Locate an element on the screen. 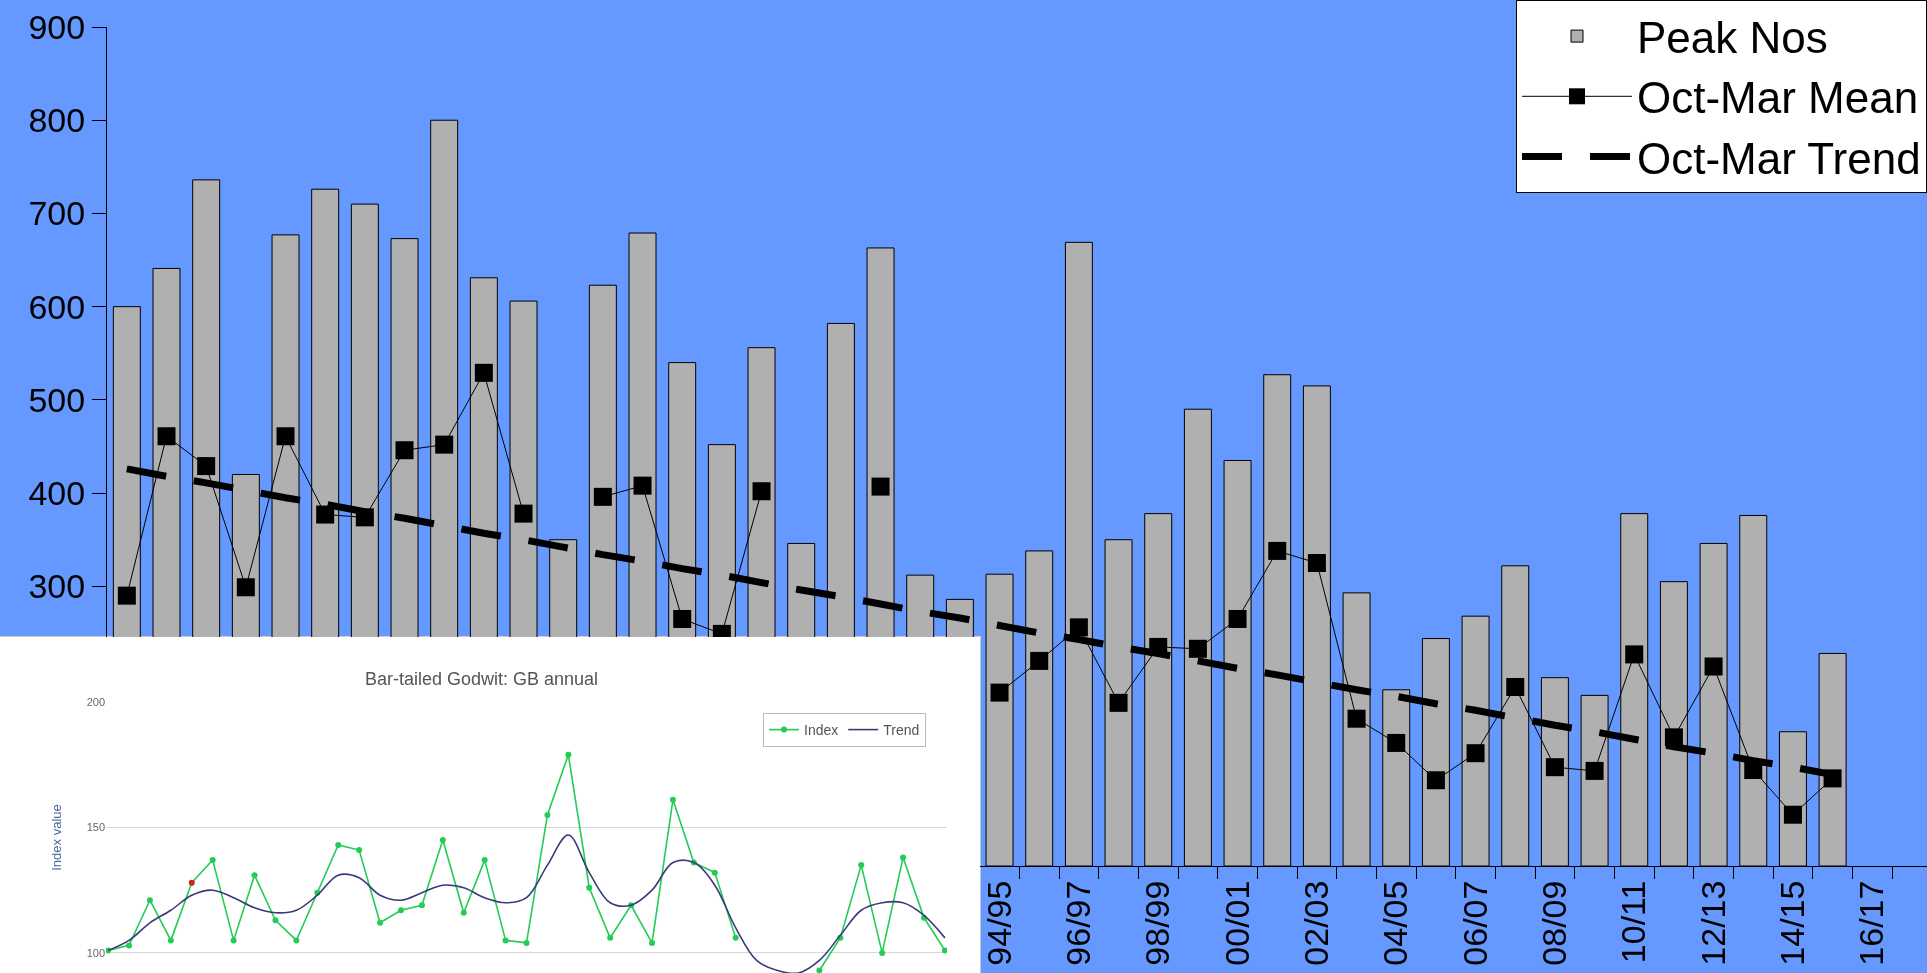 The height and width of the screenshot is (973, 1927). line-series is located at coordinates (526, 903).